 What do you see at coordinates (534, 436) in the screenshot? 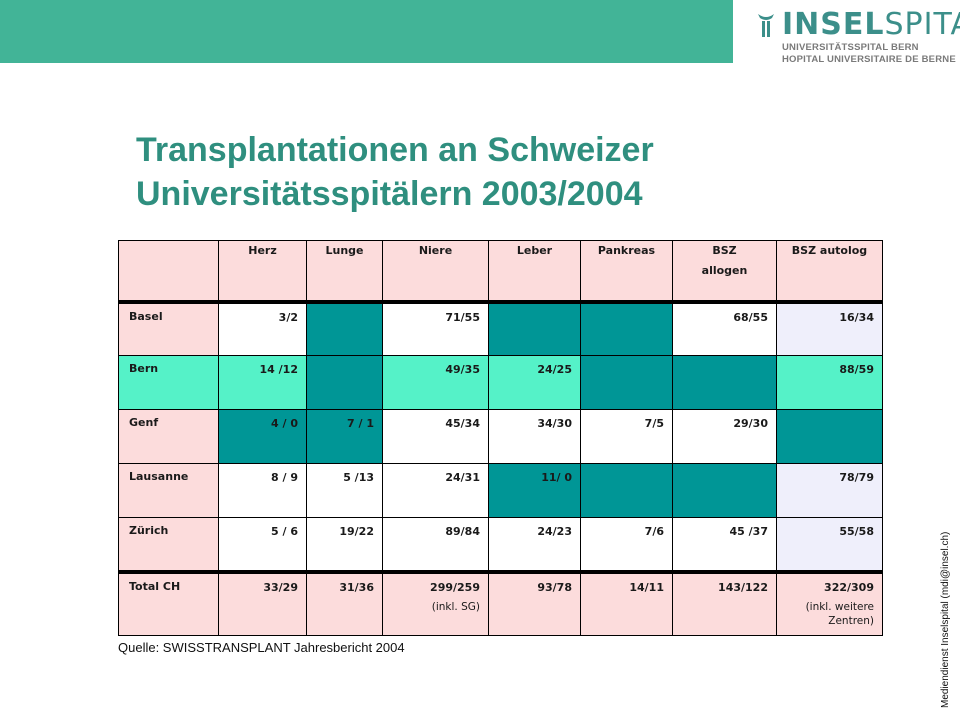
I see `table-cell: 34/30` at bounding box center [534, 436].